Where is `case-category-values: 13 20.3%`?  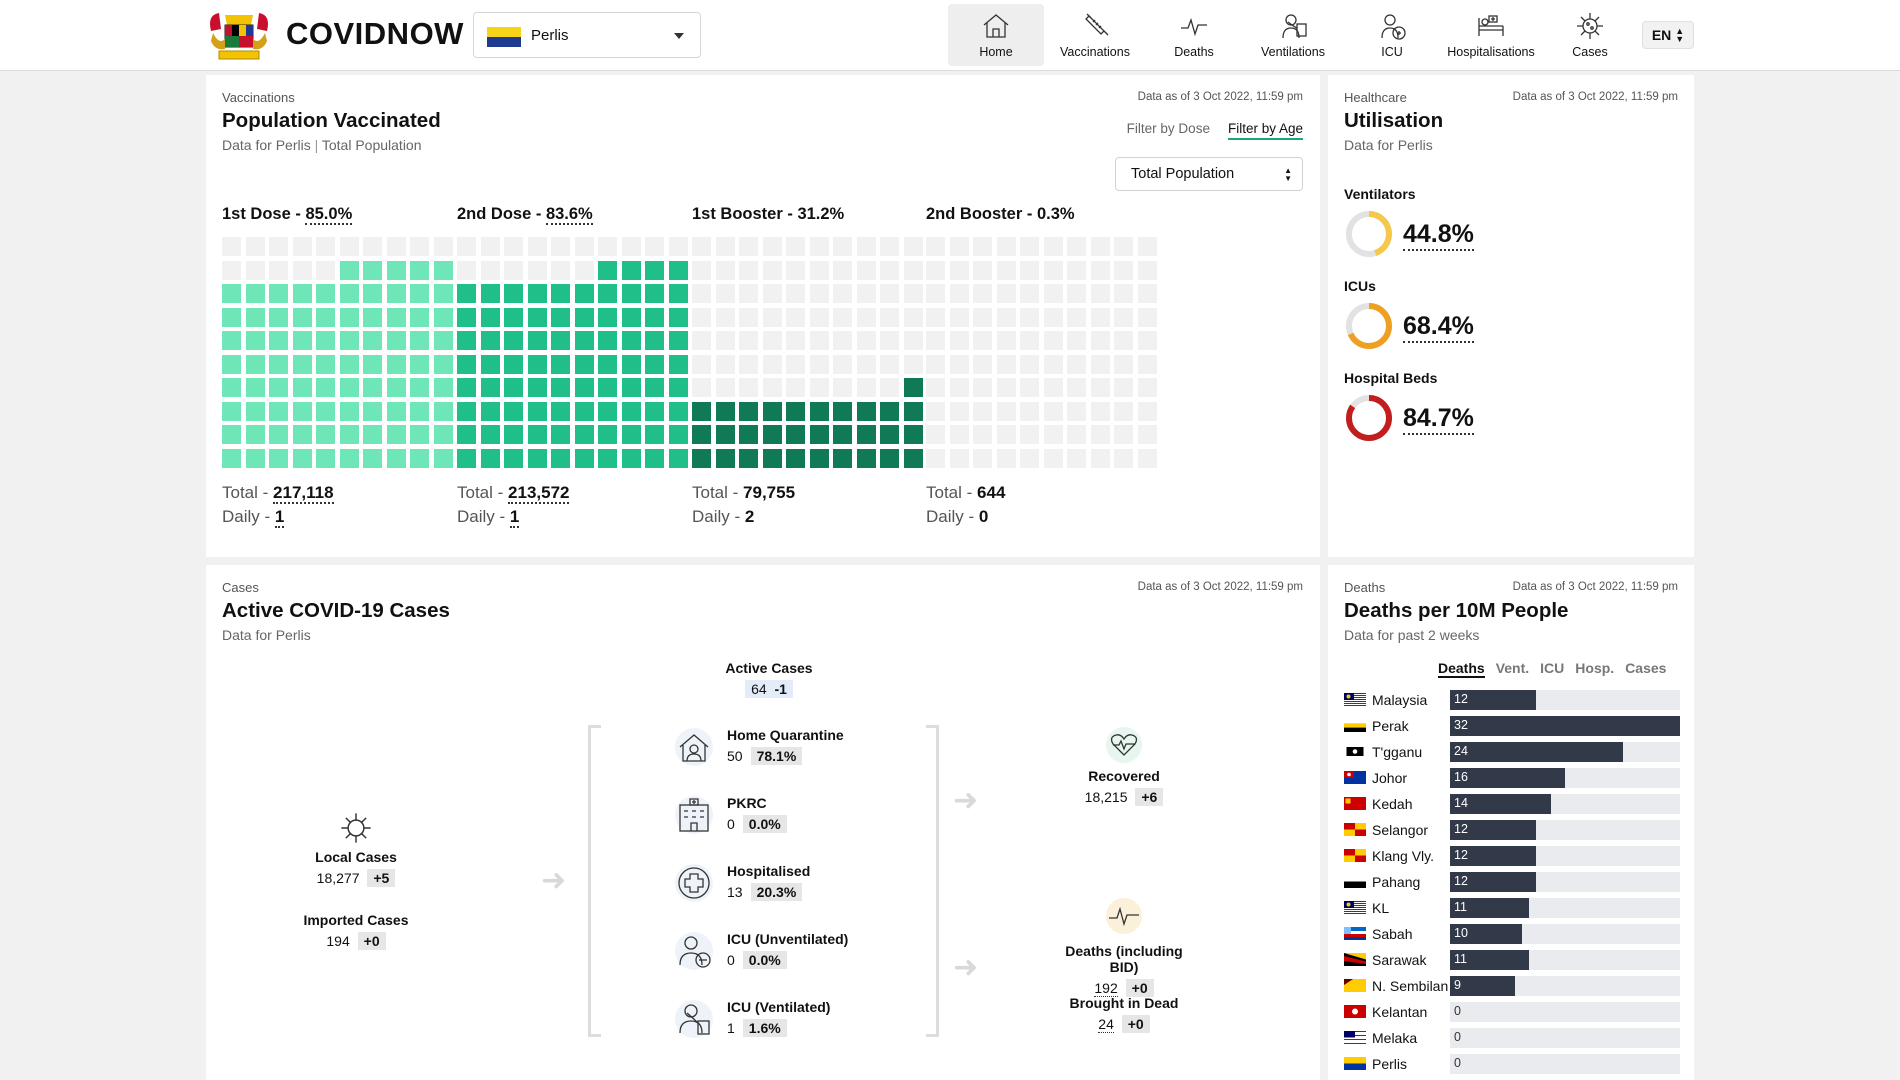 case-category-values: 13 20.3% is located at coordinates (768, 892).